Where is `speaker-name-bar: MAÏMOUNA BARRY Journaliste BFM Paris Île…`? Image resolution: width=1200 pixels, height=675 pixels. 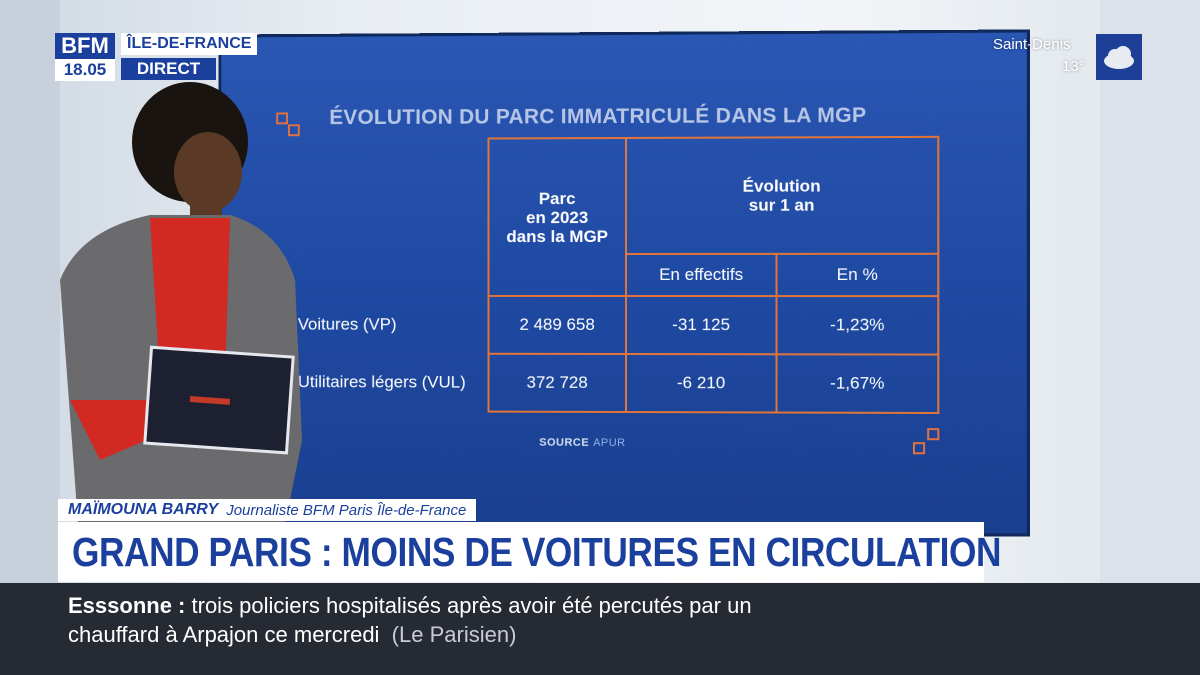 speaker-name-bar: MAÏMOUNA BARRY Journaliste BFM Paris Île… is located at coordinates (267, 510).